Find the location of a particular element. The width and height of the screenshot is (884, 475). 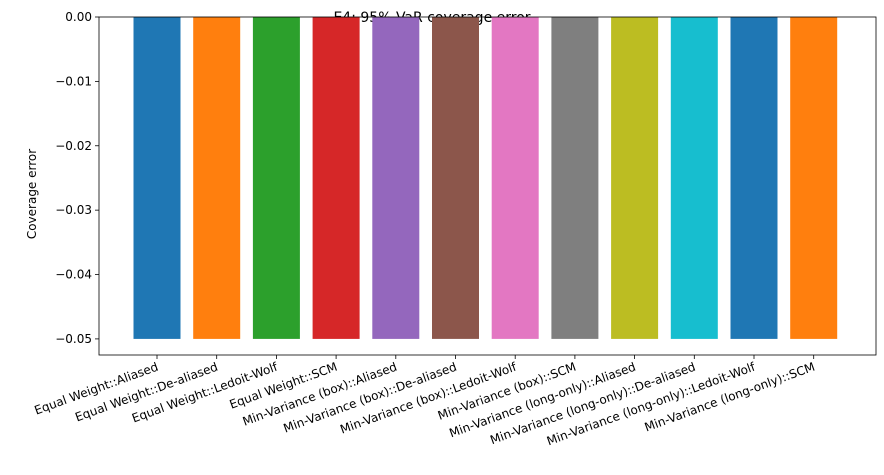

y-tick-label: 0.00 is located at coordinates (78, 17).